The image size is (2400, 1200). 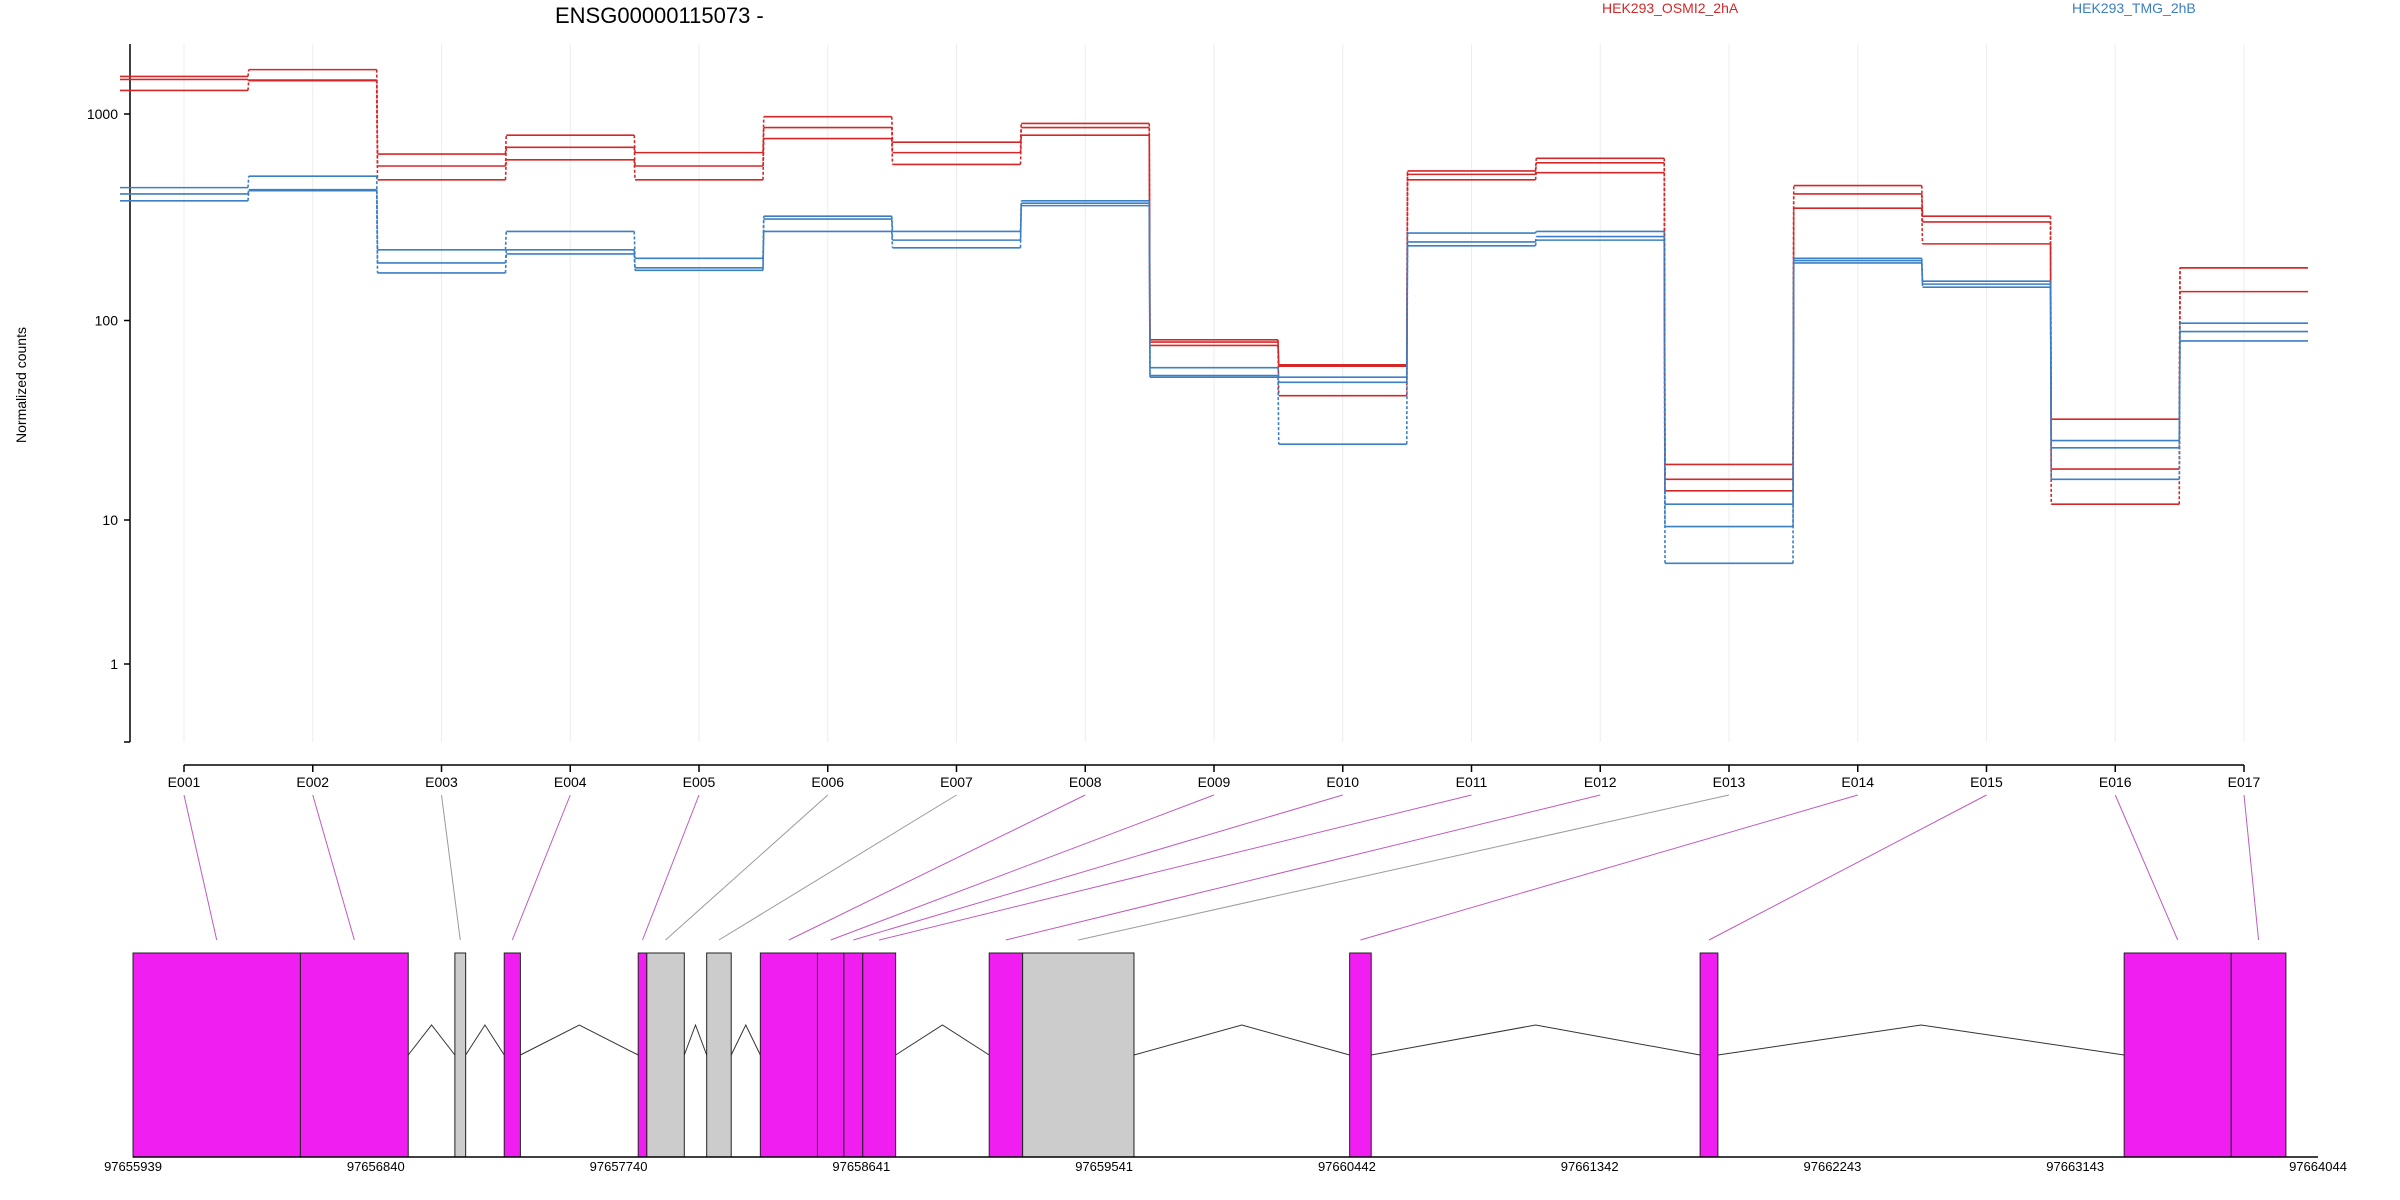 What do you see at coordinates (200, 867) in the screenshot?
I see `connector-line-e001` at bounding box center [200, 867].